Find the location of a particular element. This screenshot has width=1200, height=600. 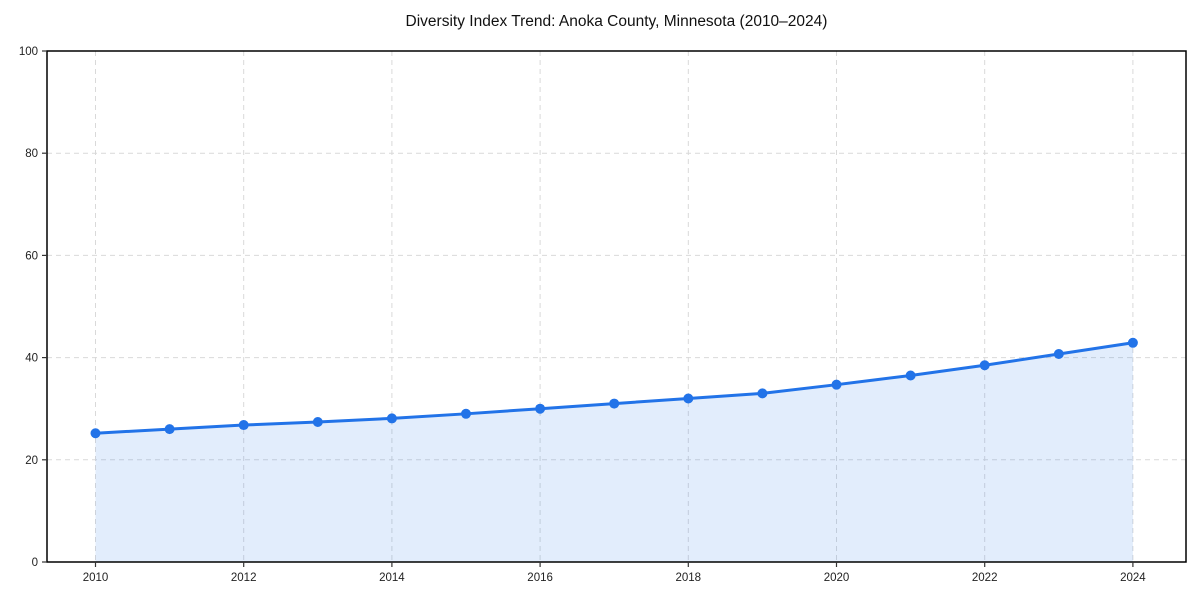

x-tick-label: 2022 is located at coordinates (985, 578).